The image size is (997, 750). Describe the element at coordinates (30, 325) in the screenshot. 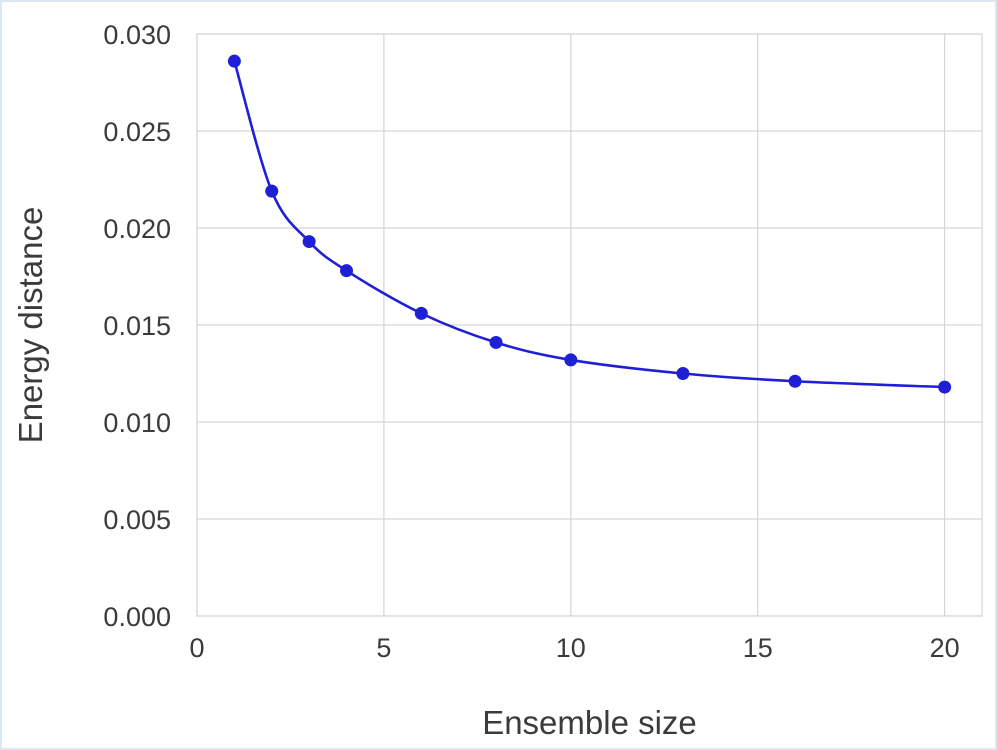

I see `y-axis-label: Energy distance` at that location.